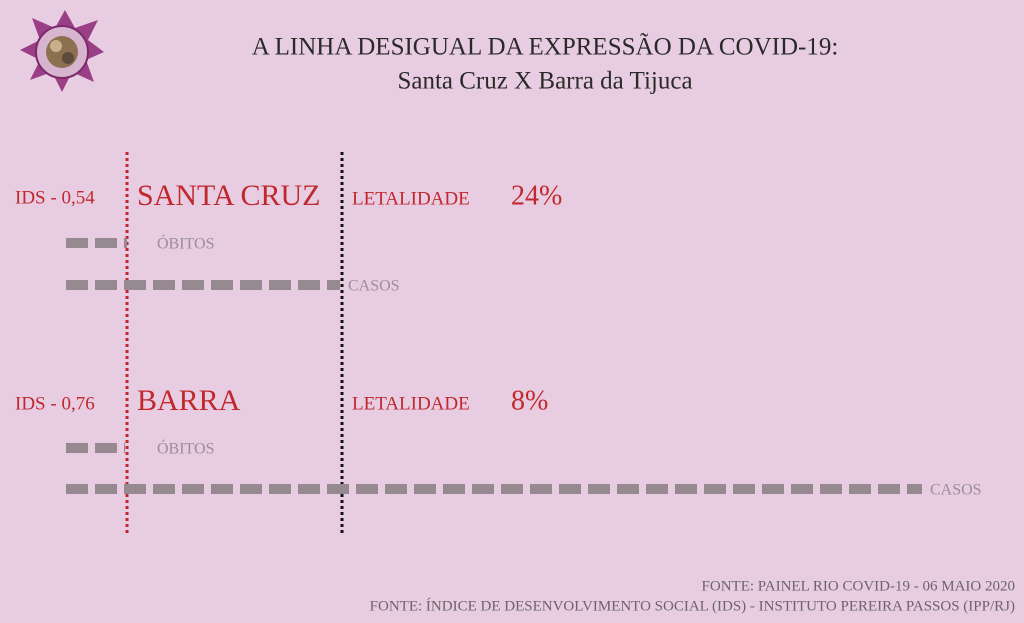  Describe the element at coordinates (529, 400) in the screenshot. I see `lethality-value: 8%` at that location.